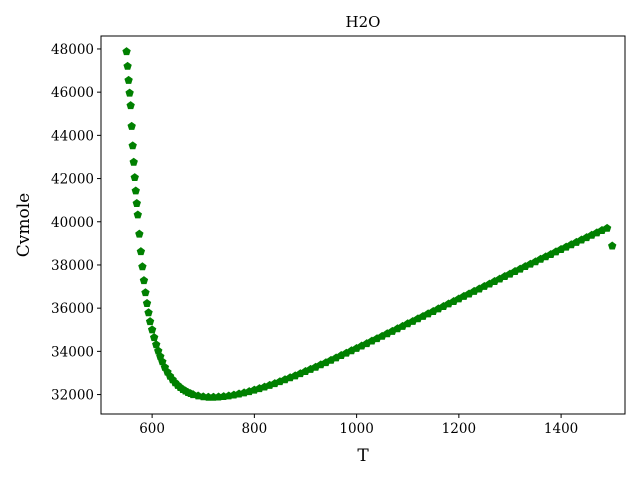  Describe the element at coordinates (254, 429) in the screenshot. I see `x-tick-label: 800` at that location.